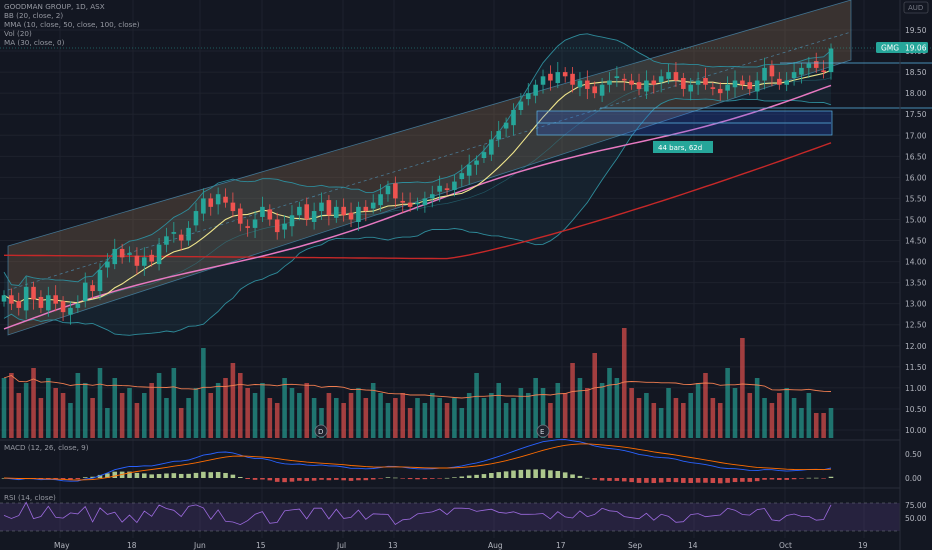 This screenshot has height=550, width=932. What do you see at coordinates (30, 497) in the screenshot?
I see `rsi-label: RSI (14, close)` at bounding box center [30, 497].